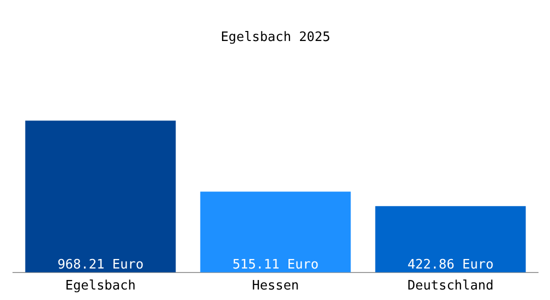 This screenshot has height=300, width=550. Describe the element at coordinates (450, 264) in the screenshot. I see `data-label: 422.86 Euro` at that location.